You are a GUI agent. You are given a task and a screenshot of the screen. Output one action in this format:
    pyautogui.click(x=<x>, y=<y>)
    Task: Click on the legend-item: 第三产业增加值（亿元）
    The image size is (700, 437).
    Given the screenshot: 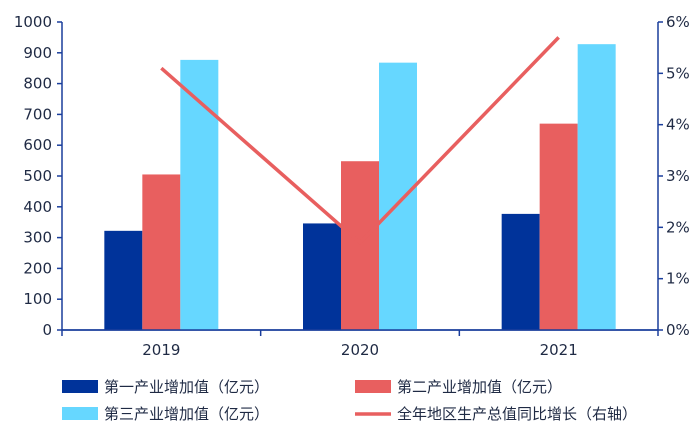 What is the action you would take?
    pyautogui.click(x=165, y=414)
    